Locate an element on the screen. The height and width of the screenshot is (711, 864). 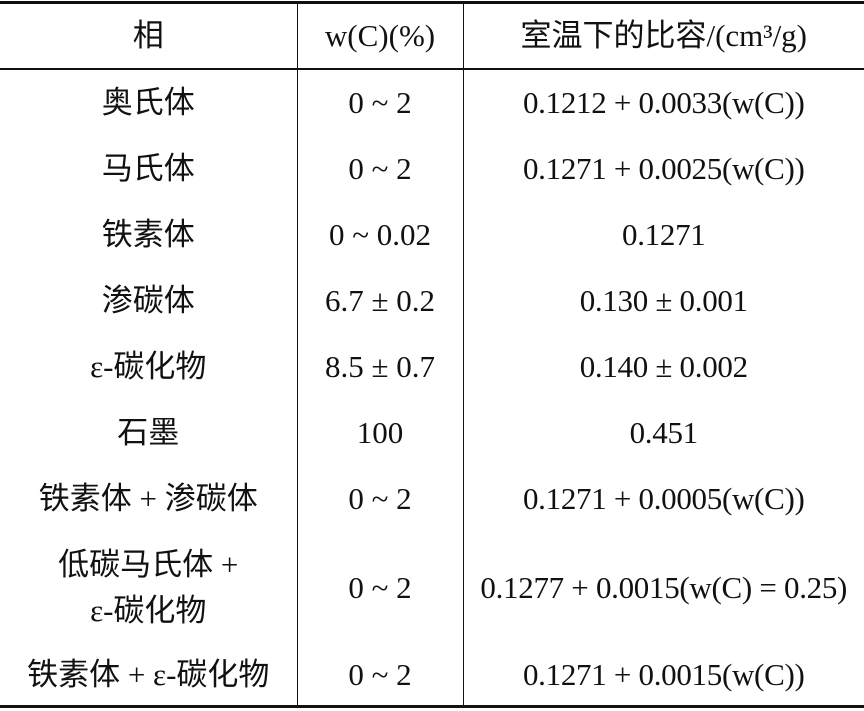
table-cell: 0.1277 + 0.0015(w(C) = 0.25) is located at coordinates (663, 588).